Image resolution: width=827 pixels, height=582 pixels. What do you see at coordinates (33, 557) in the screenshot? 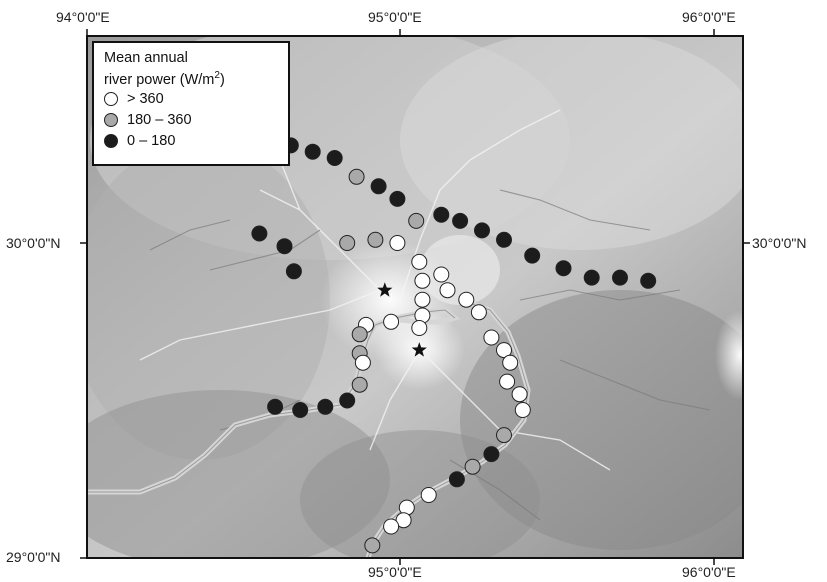
I see `left-tick-label-29n: 29°0'0"N` at bounding box center [33, 557].